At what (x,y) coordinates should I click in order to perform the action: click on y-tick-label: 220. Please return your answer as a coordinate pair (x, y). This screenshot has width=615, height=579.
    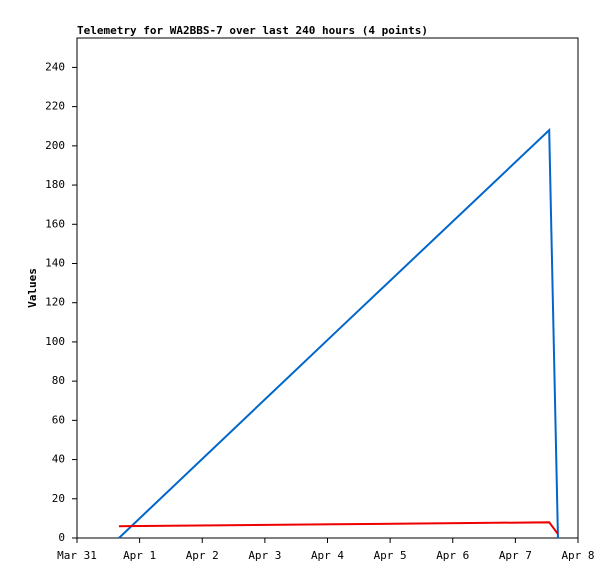
    Looking at the image, I should click on (55, 106).